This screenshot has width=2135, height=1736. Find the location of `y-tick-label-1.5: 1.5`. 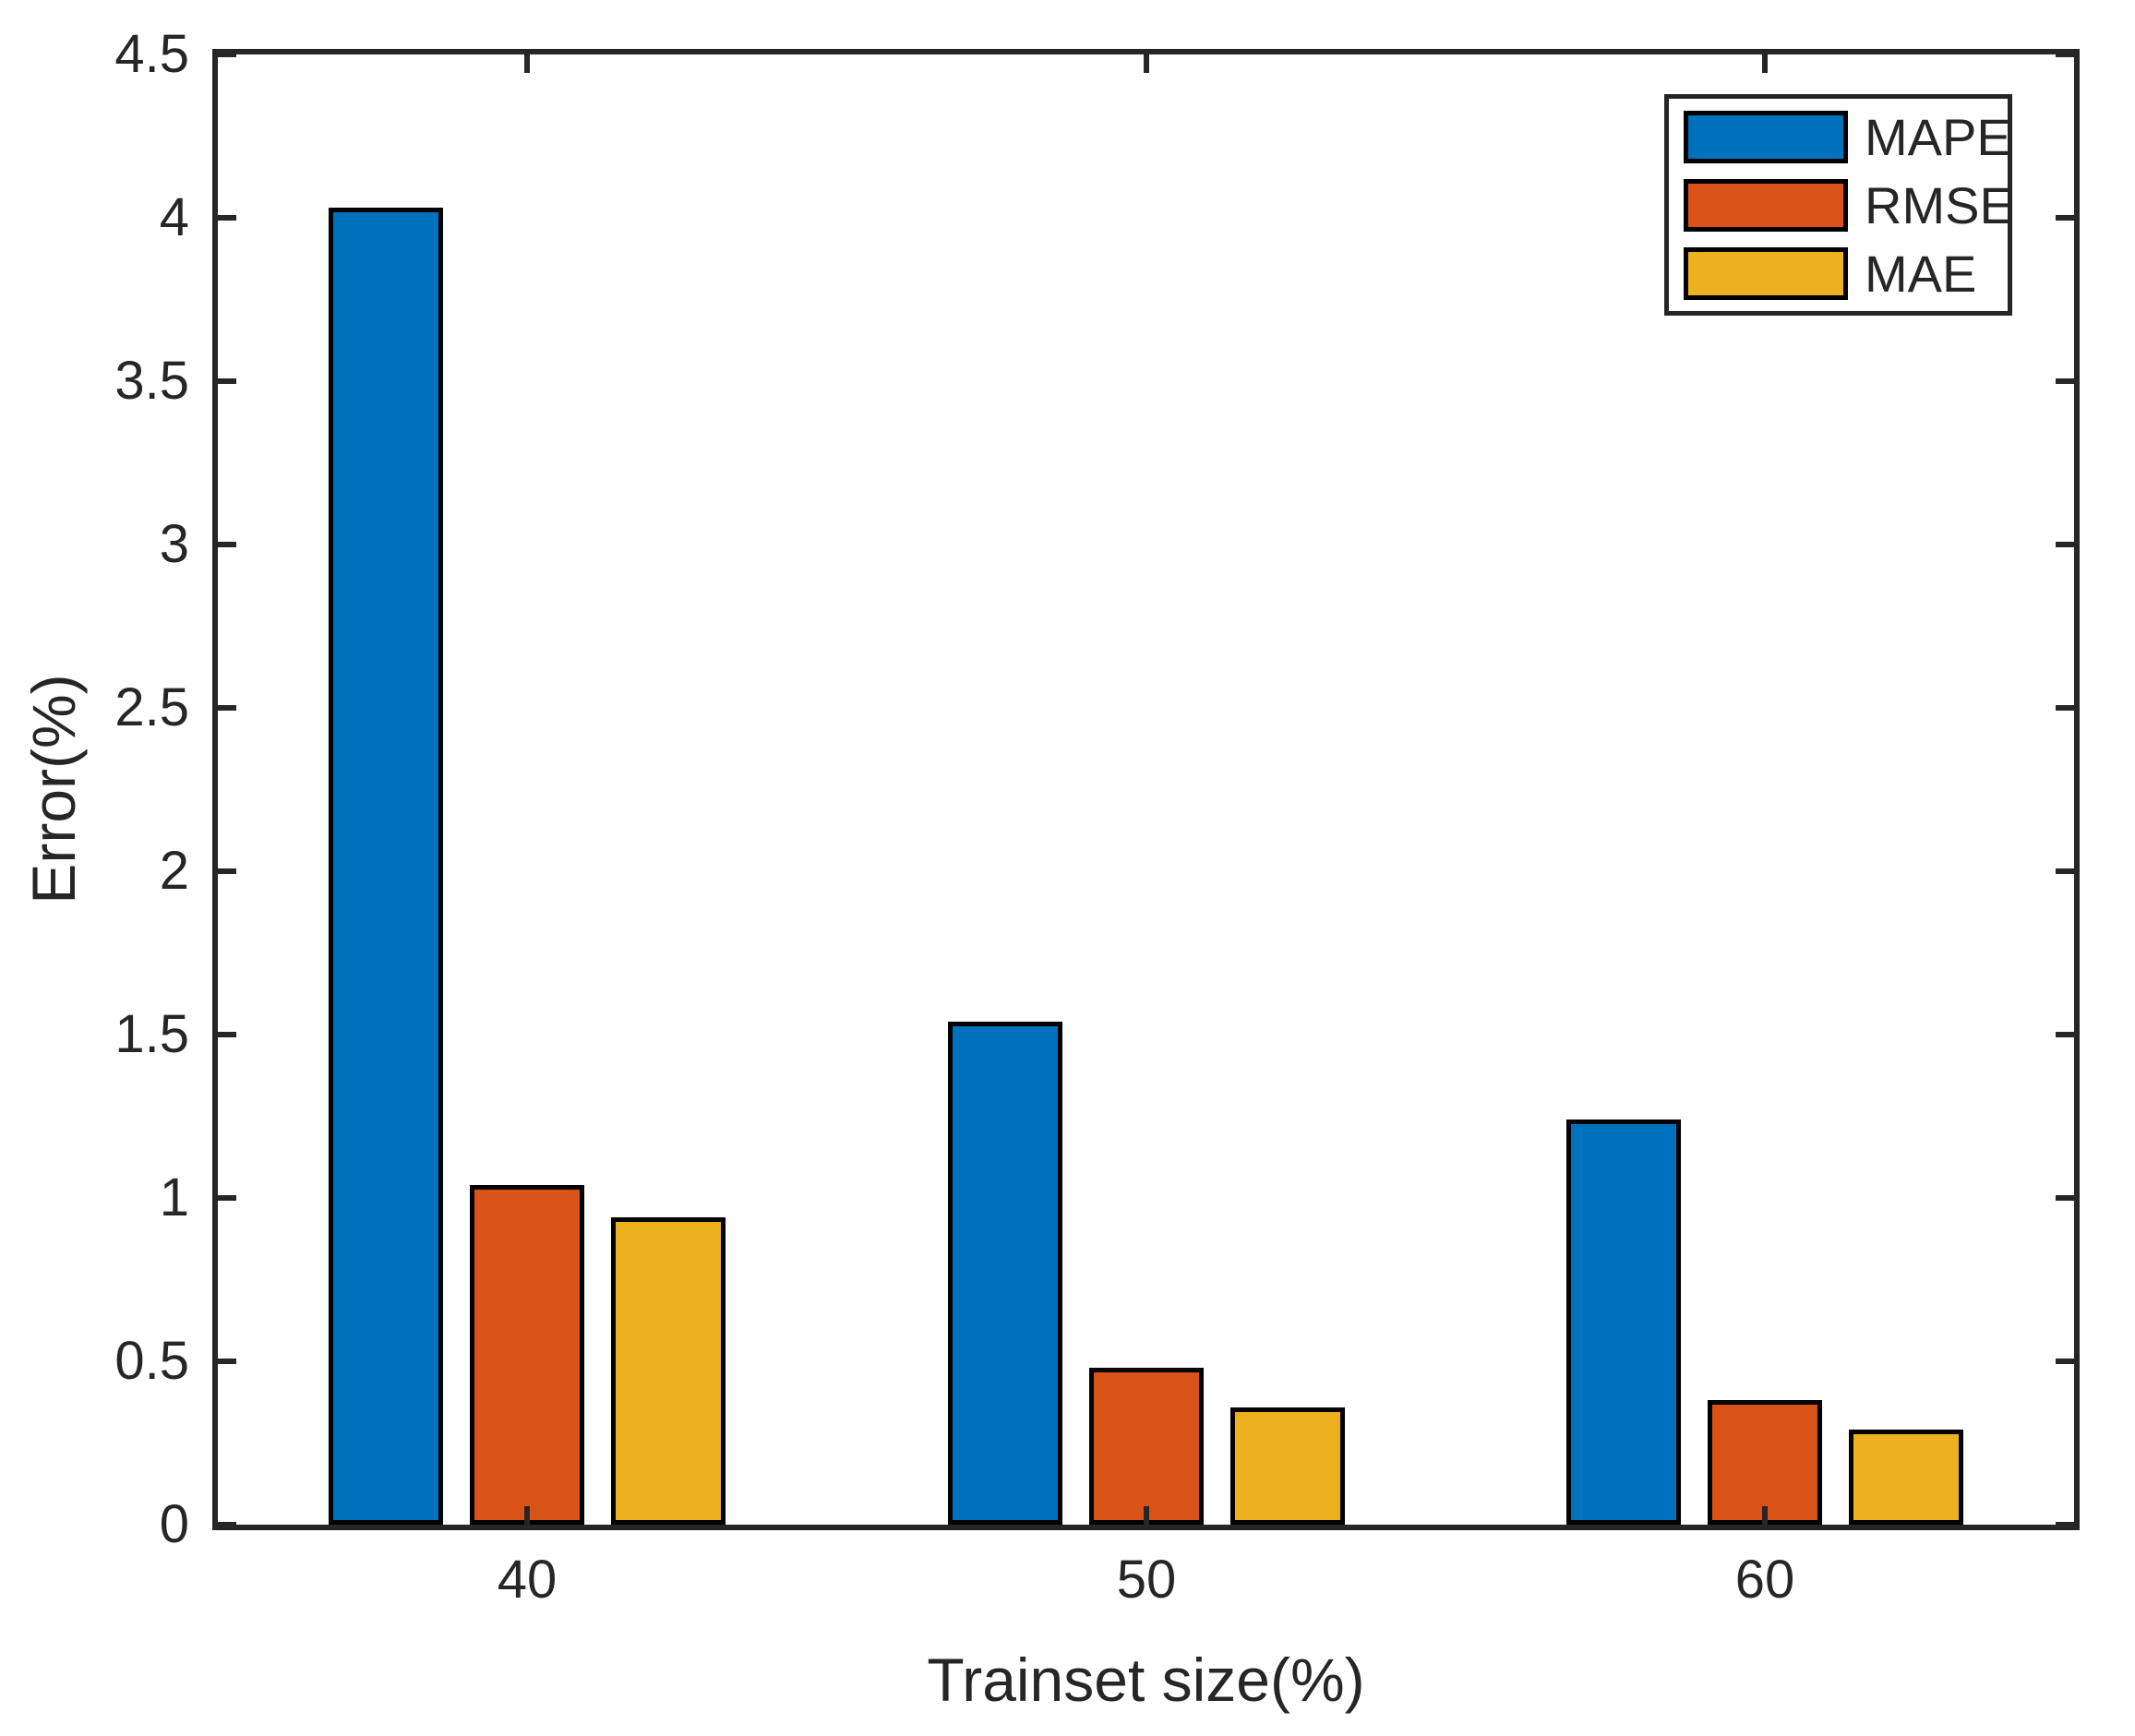

y-tick-label-1.5: 1.5 is located at coordinates (151, 1034).